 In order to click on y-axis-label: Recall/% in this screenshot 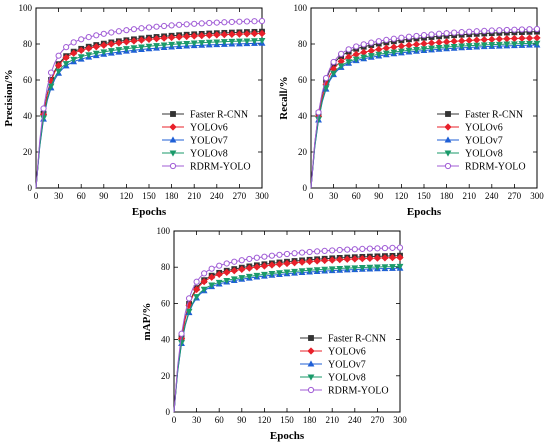, I will do `click(284, 97)`.